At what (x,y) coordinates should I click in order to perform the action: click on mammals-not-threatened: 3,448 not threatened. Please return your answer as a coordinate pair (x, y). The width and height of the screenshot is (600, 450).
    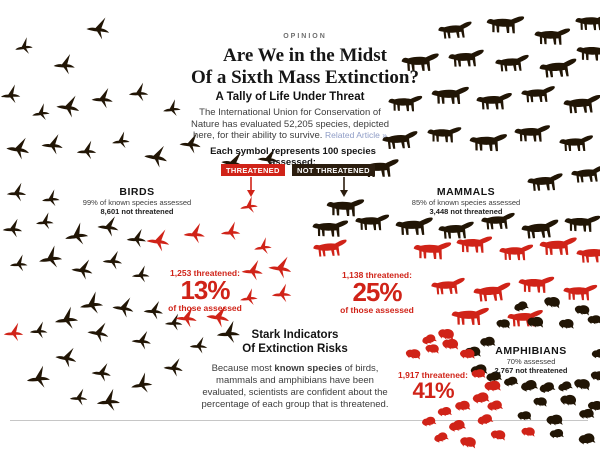
    Looking at the image, I should click on (466, 211).